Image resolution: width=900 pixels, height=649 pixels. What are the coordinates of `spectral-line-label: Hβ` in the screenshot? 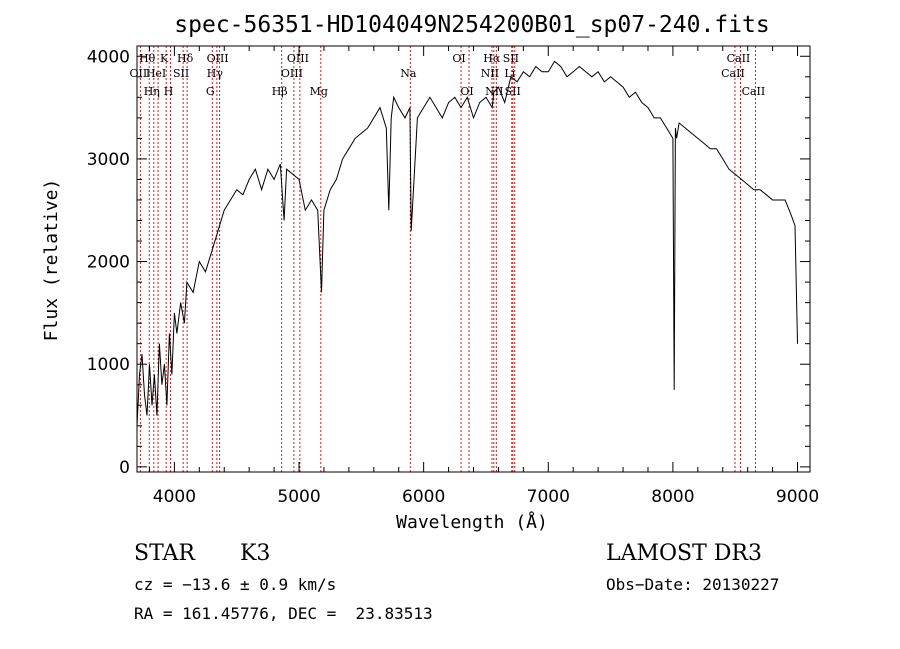 It's located at (280, 91).